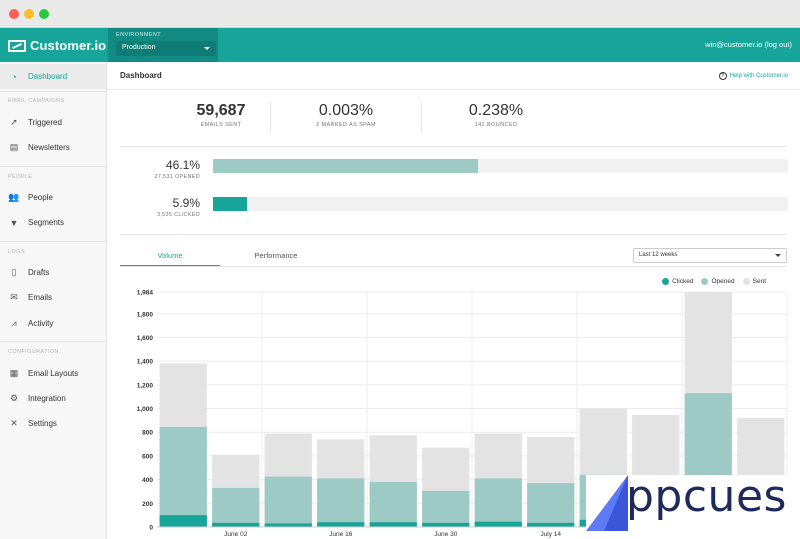 The width and height of the screenshot is (800, 539). Describe the element at coordinates (14, 423) in the screenshot. I see `wrench-icon: ✕` at that location.